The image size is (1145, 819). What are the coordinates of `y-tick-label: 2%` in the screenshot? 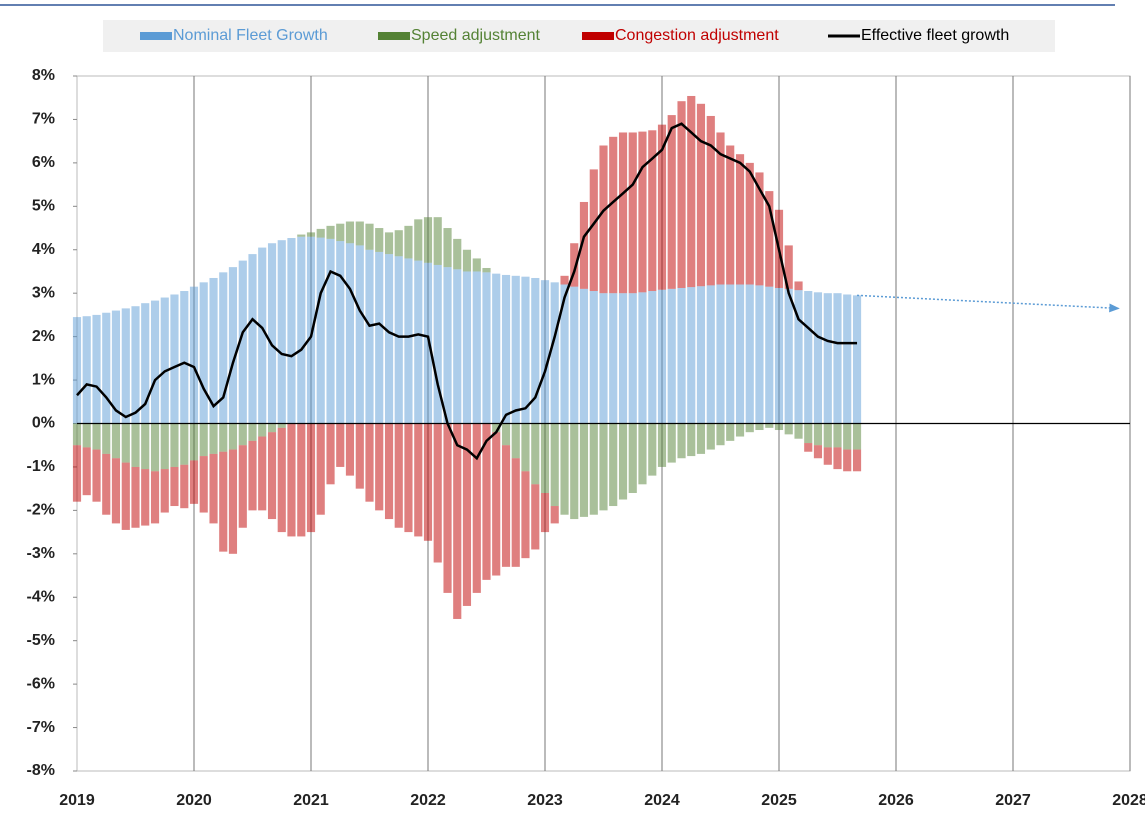 It's located at (43, 336).